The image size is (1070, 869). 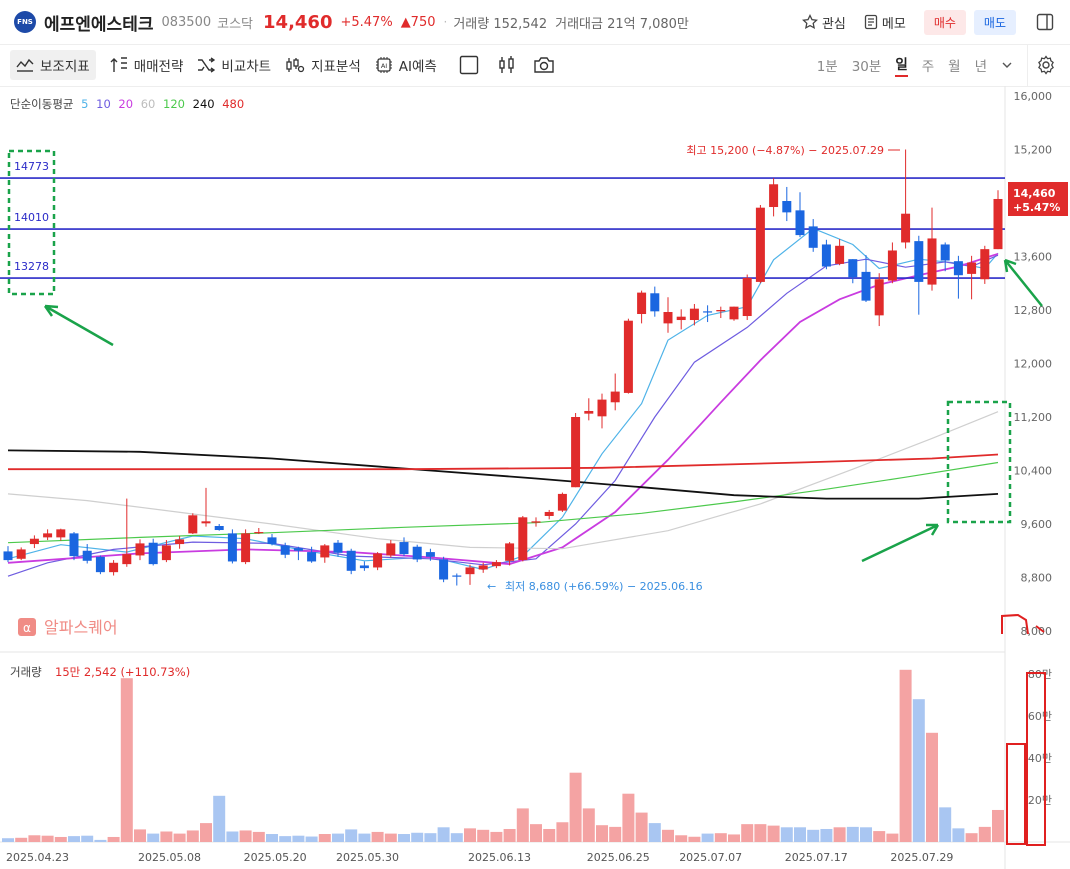 What do you see at coordinates (827, 67) in the screenshot?
I see `period-1min: 1분` at bounding box center [827, 67].